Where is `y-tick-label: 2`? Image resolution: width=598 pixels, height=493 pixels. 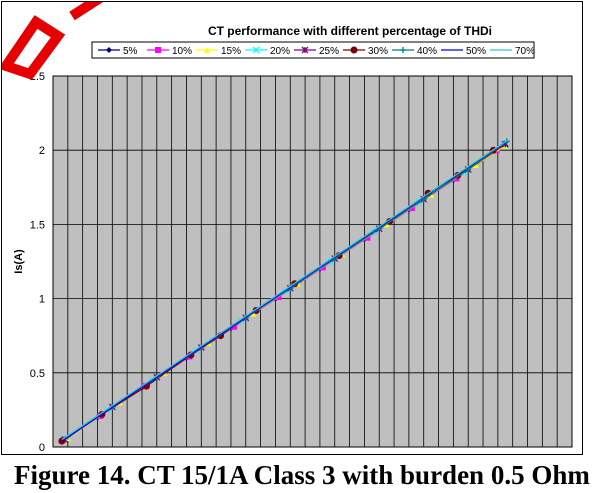
y-tick-label: 2 is located at coordinates (42, 151).